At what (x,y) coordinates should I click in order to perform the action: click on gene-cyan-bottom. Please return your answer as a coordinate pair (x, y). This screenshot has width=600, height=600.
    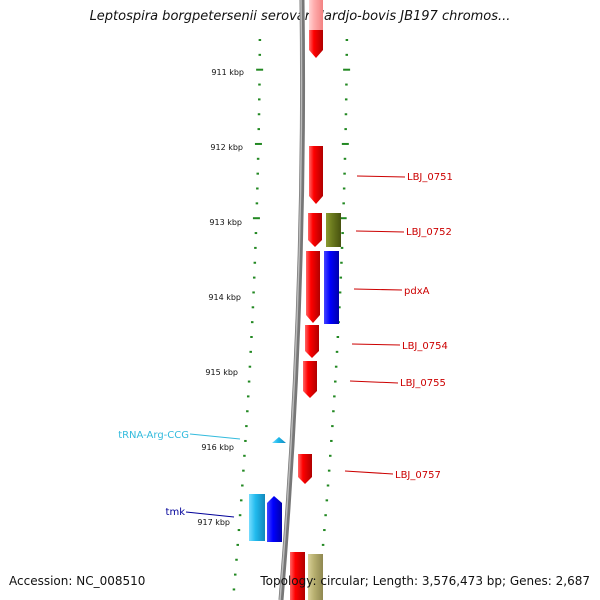
    Looking at the image, I should click on (257, 517).